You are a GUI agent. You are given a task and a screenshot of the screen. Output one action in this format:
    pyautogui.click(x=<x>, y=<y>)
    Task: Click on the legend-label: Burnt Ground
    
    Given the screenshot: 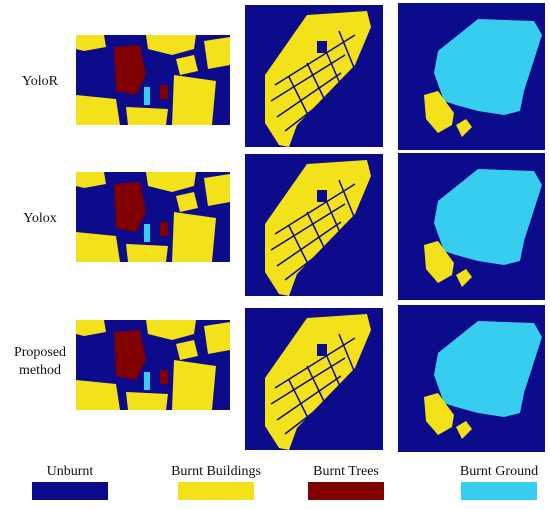 What is the action you would take?
    pyautogui.click(x=499, y=471)
    